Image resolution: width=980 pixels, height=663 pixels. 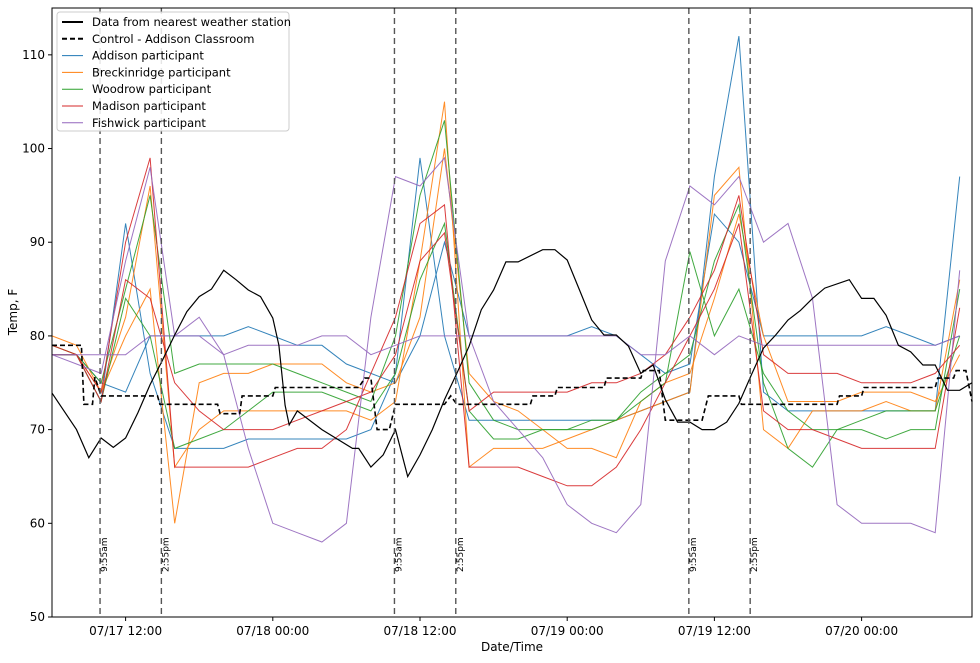 What do you see at coordinates (191, 22) in the screenshot?
I see `legend-label: Data from nearest weather station` at bounding box center [191, 22].